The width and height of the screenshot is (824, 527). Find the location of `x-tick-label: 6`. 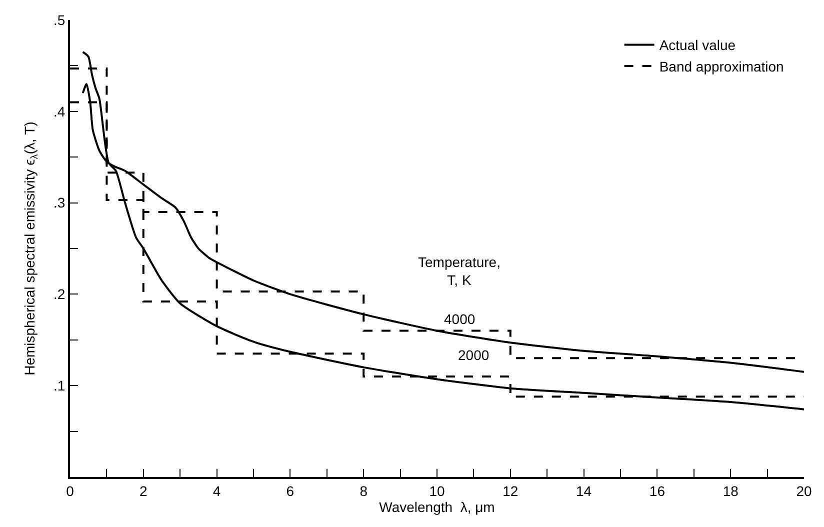

x-tick-label: 6 is located at coordinates (290, 490).